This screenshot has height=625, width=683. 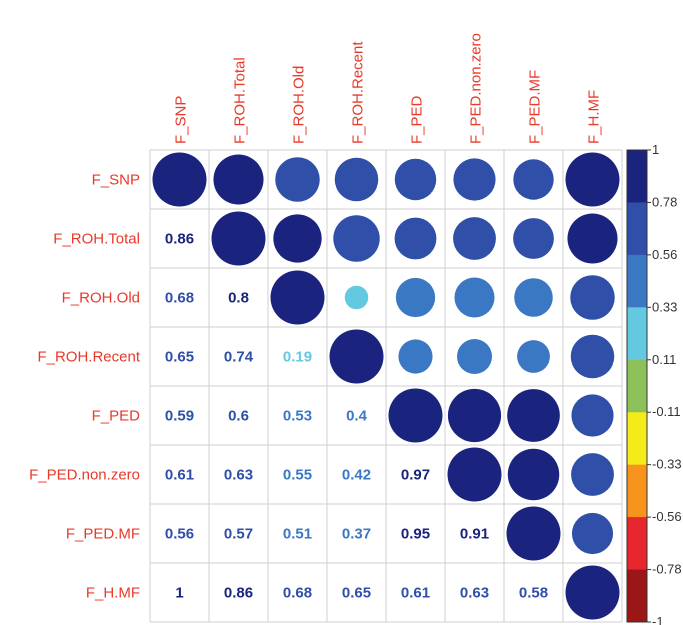 What do you see at coordinates (356, 593) in the screenshot?
I see `cell-value-7-3: 0.65` at bounding box center [356, 593].